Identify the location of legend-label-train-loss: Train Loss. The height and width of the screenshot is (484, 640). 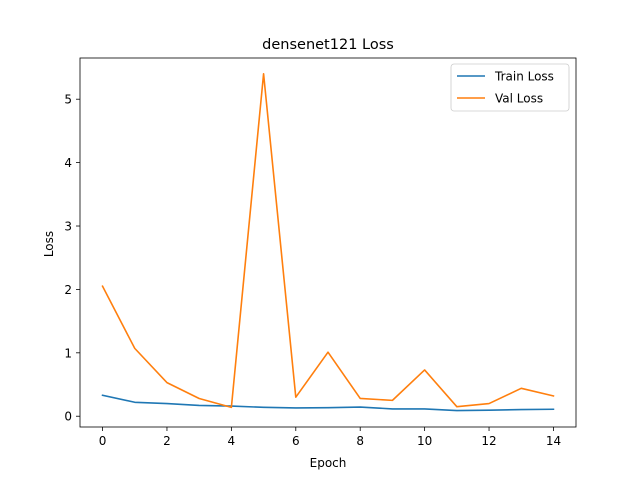
(524, 77).